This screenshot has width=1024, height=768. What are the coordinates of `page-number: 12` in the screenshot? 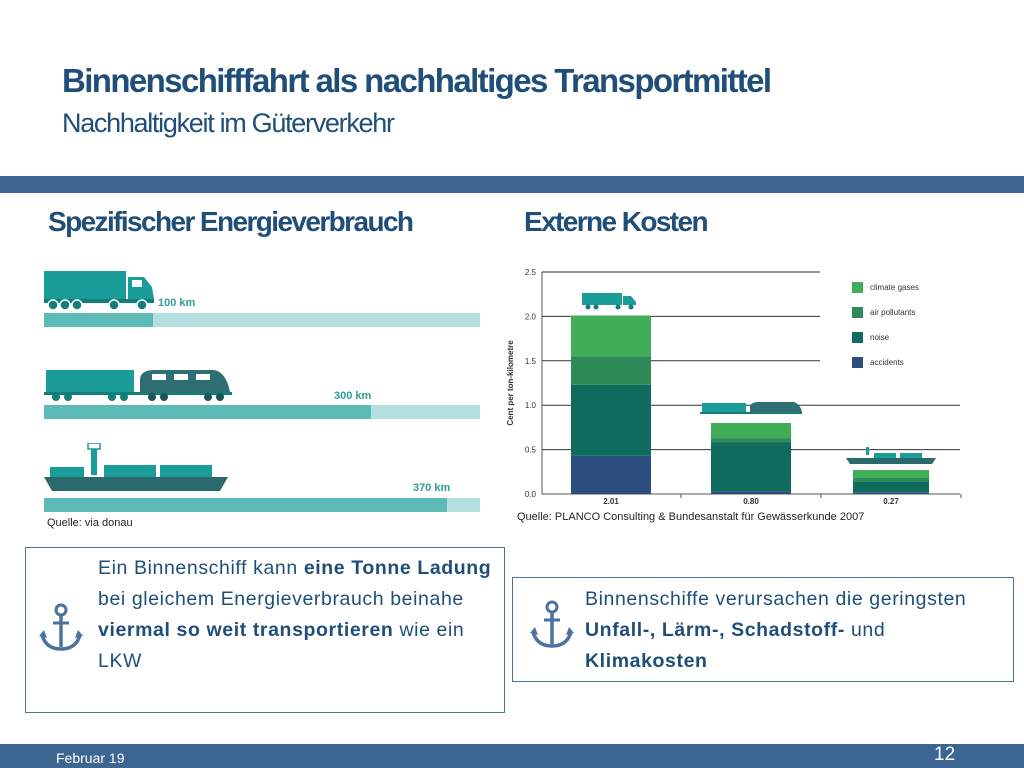 It's located at (945, 754).